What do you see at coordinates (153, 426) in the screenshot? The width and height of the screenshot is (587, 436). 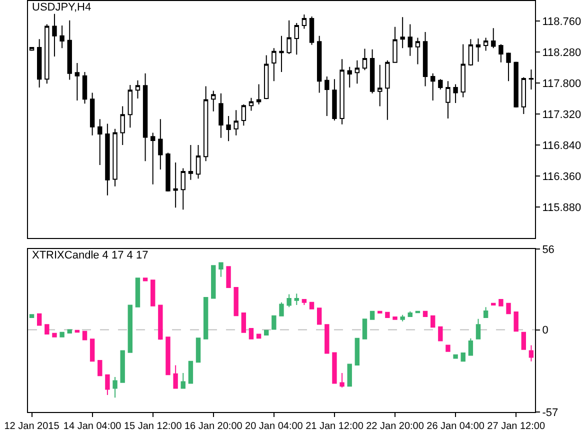 I see `x-tick-label: 15 Jan 12:00` at bounding box center [153, 426].